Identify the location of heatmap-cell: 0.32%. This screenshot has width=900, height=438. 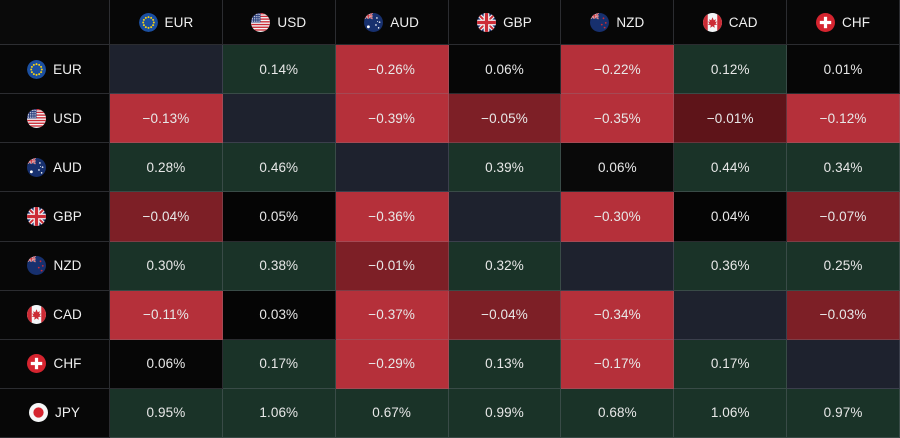
(505, 266).